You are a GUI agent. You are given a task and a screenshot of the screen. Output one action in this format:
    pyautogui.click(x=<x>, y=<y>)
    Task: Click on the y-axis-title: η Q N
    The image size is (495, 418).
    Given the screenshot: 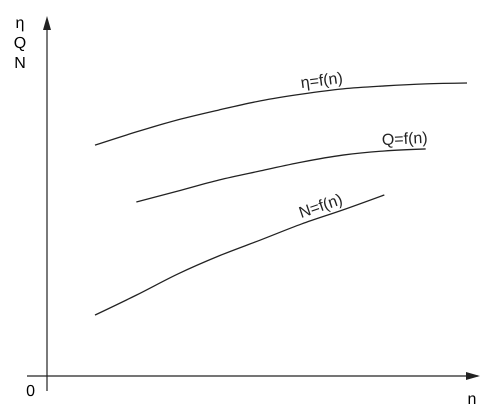 What is the action you would take?
    pyautogui.click(x=20, y=43)
    